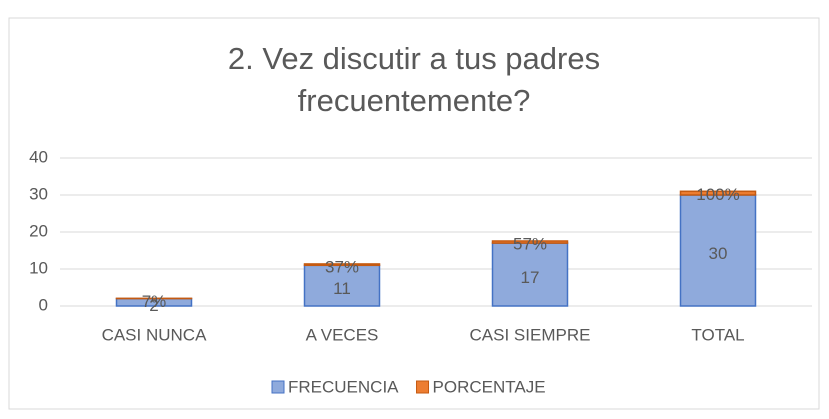 Image resolution: width=829 pixels, height=419 pixels. What do you see at coordinates (342, 334) in the screenshot?
I see `x-tick-label: A VECES` at bounding box center [342, 334].